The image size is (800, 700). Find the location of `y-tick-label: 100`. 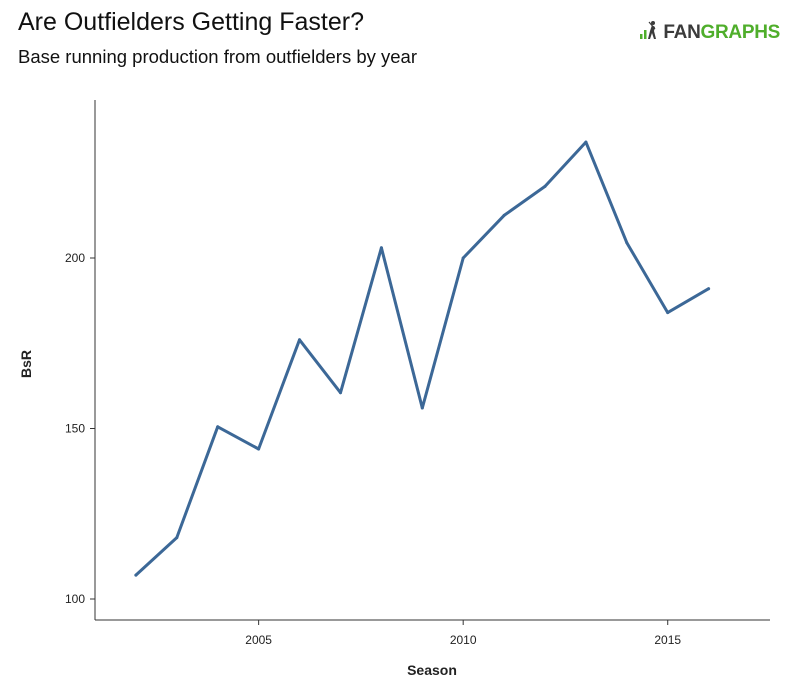

y-tick-label: 100 is located at coordinates (75, 599).